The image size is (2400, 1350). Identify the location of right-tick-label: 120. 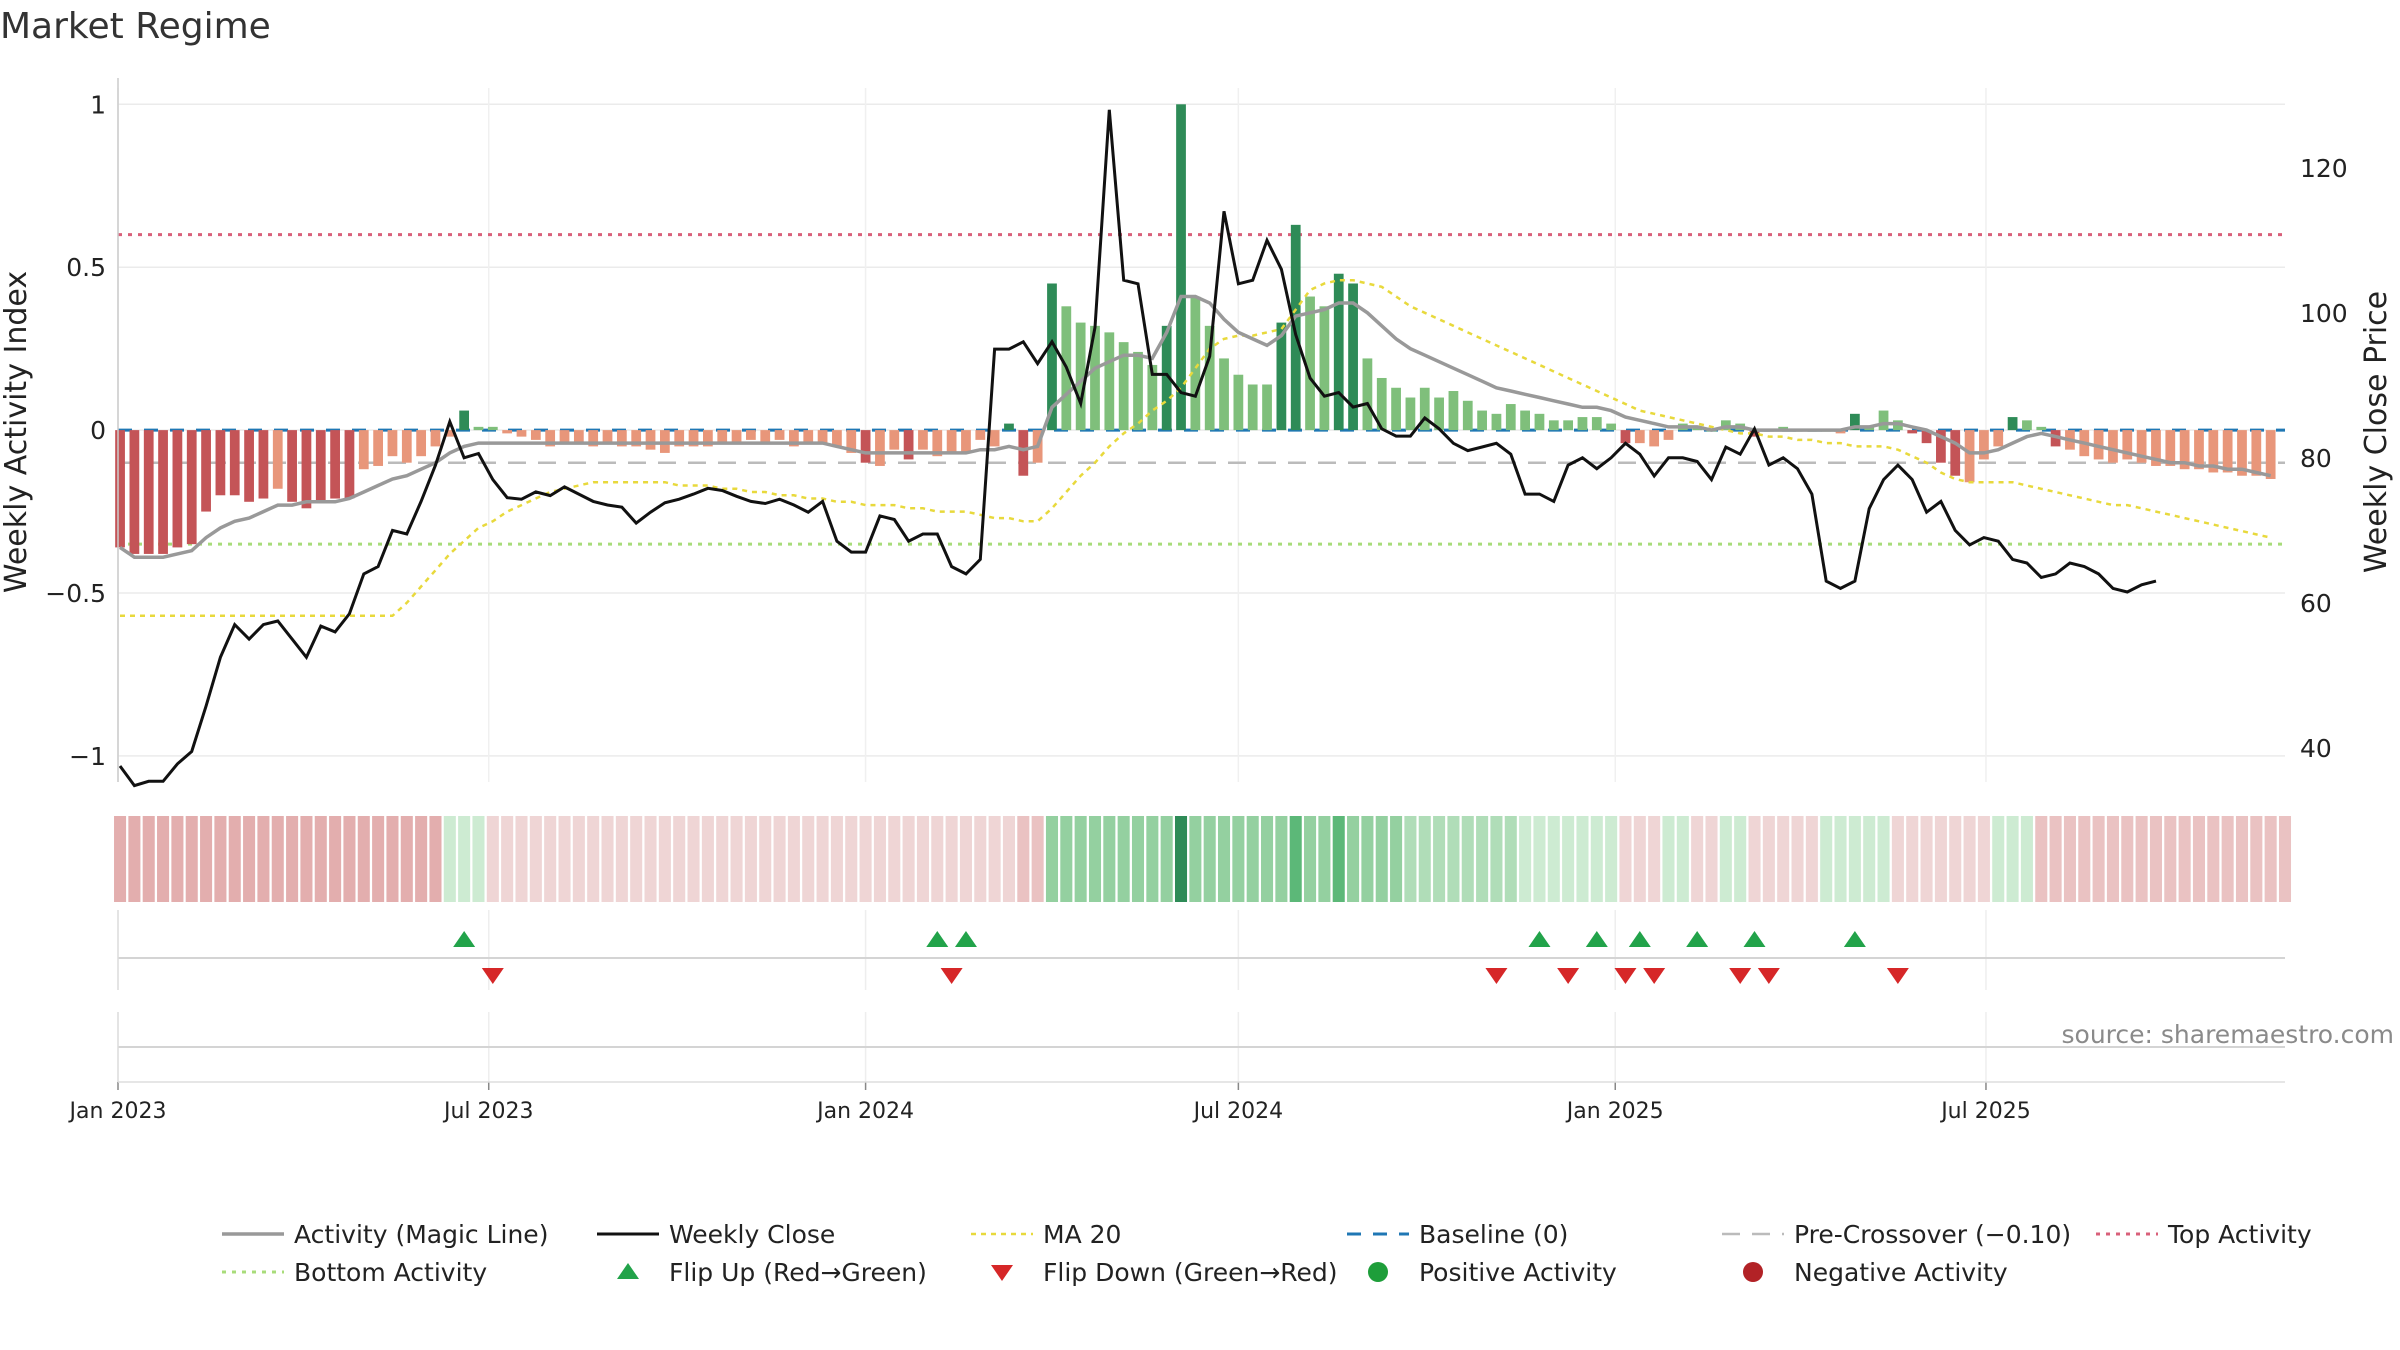
(2324, 168).